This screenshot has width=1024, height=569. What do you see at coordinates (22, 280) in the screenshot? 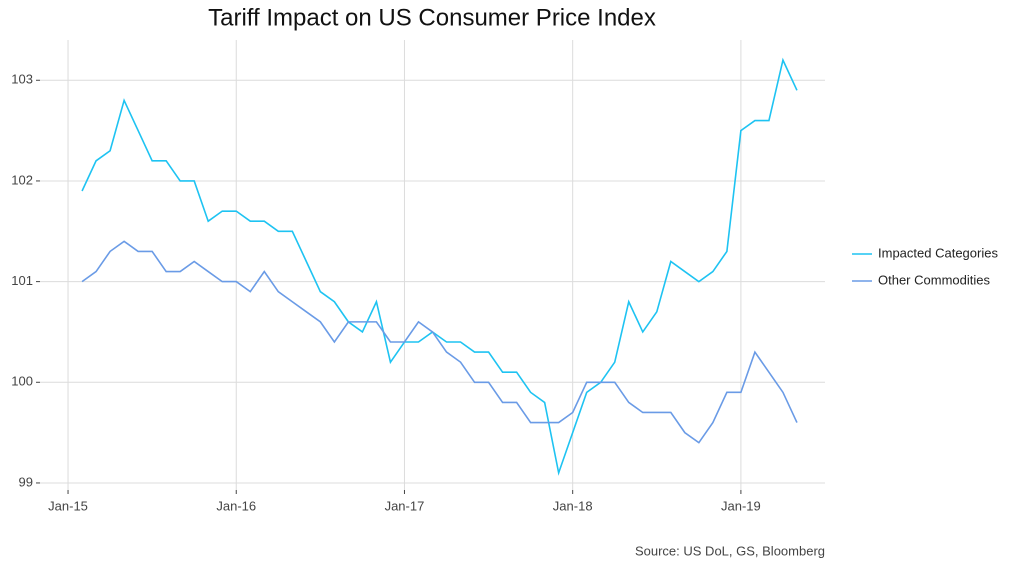
I see `y-tick-label: 101` at bounding box center [22, 280].